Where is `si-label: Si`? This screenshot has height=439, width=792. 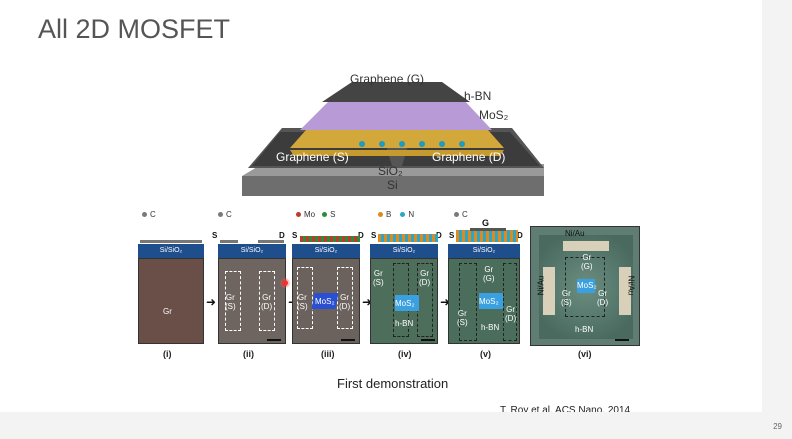
si-label: Si is located at coordinates (392, 185).